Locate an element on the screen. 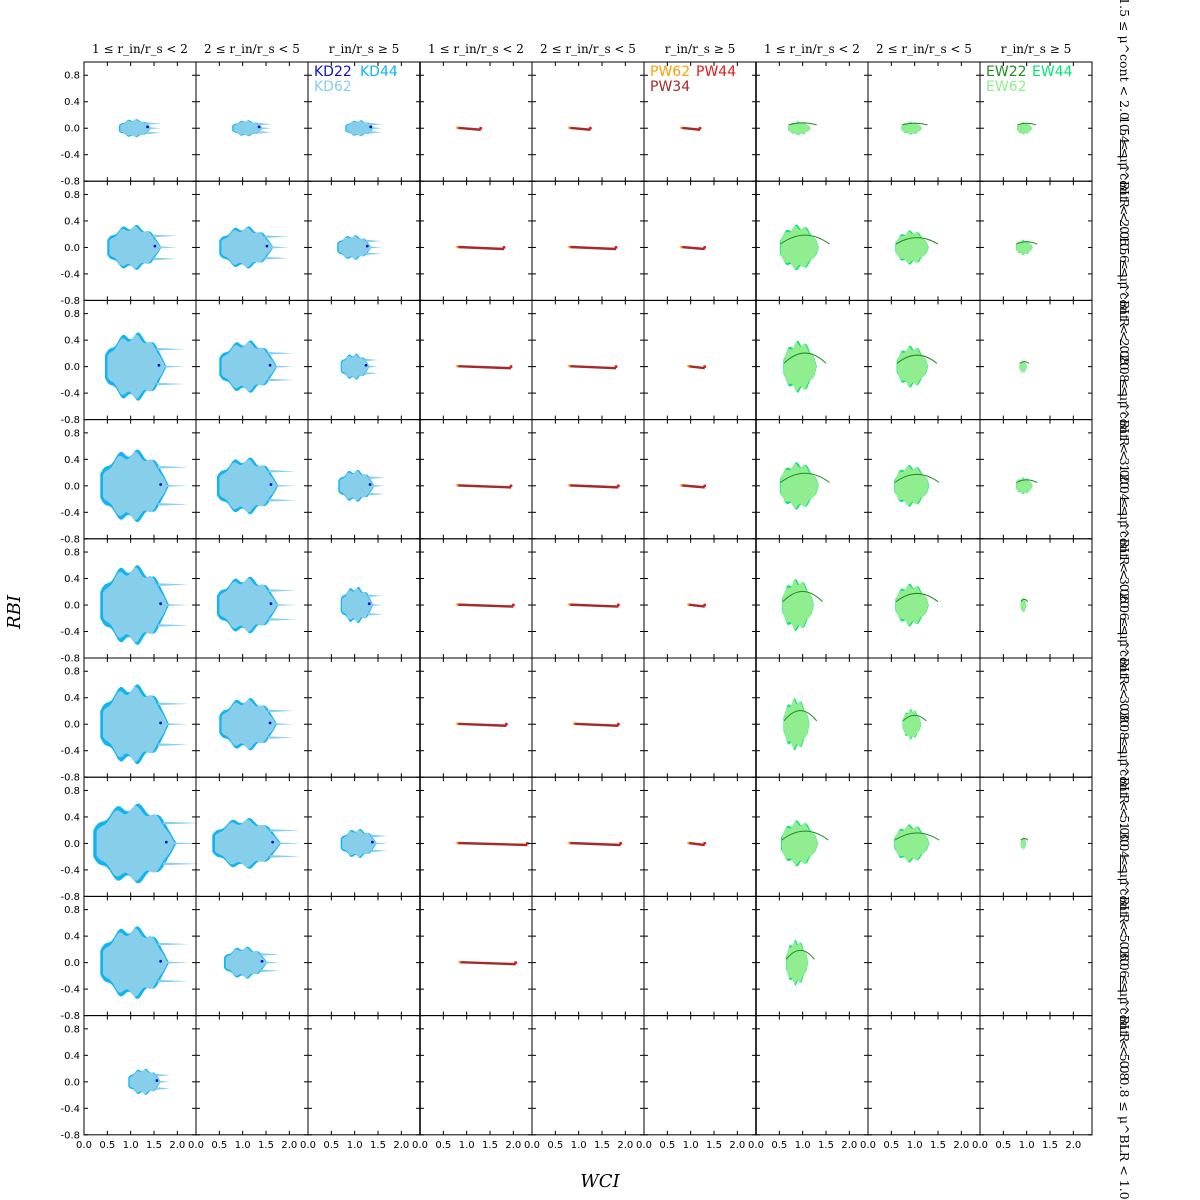  row-title: 1.5 ≤ μ^cont < 2.0 0.8 ≤ μ^BLR < 1.0 is located at coordinates (1124, 360).